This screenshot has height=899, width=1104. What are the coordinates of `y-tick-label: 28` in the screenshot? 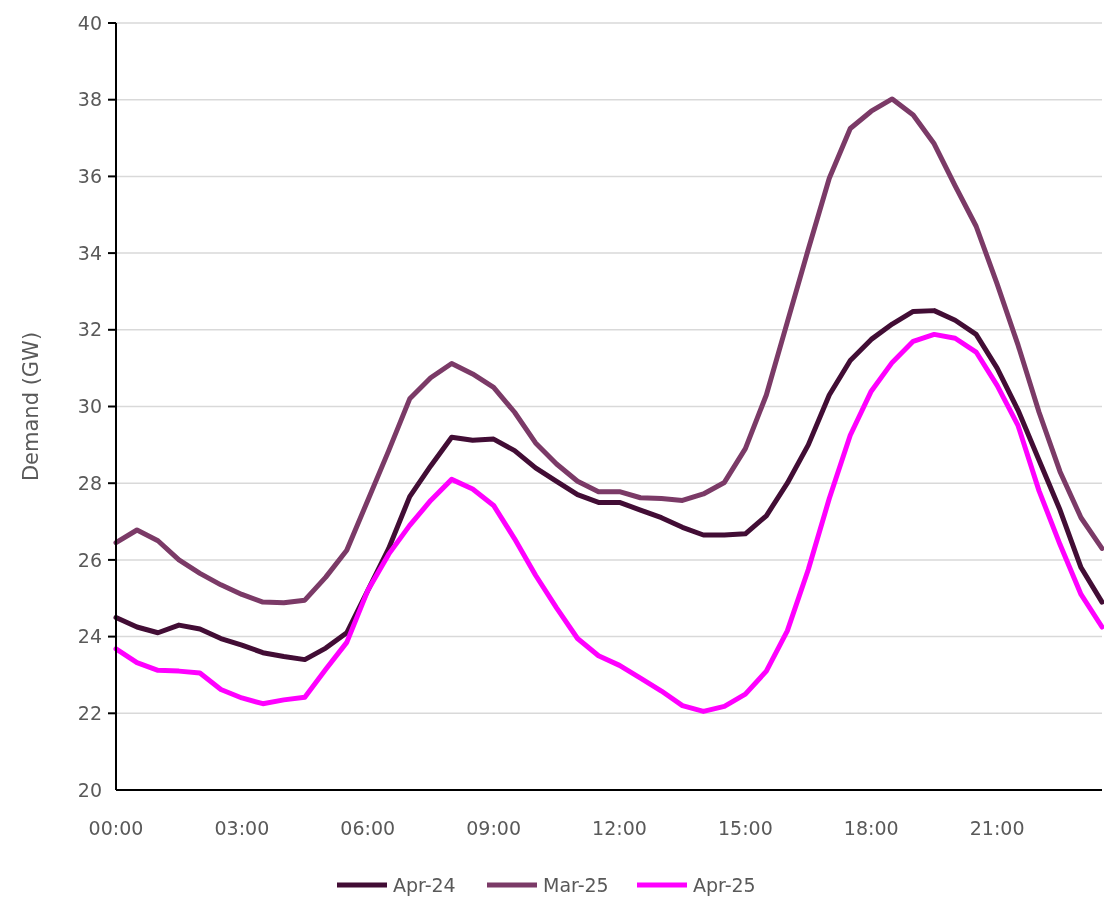 It's located at (89, 482).